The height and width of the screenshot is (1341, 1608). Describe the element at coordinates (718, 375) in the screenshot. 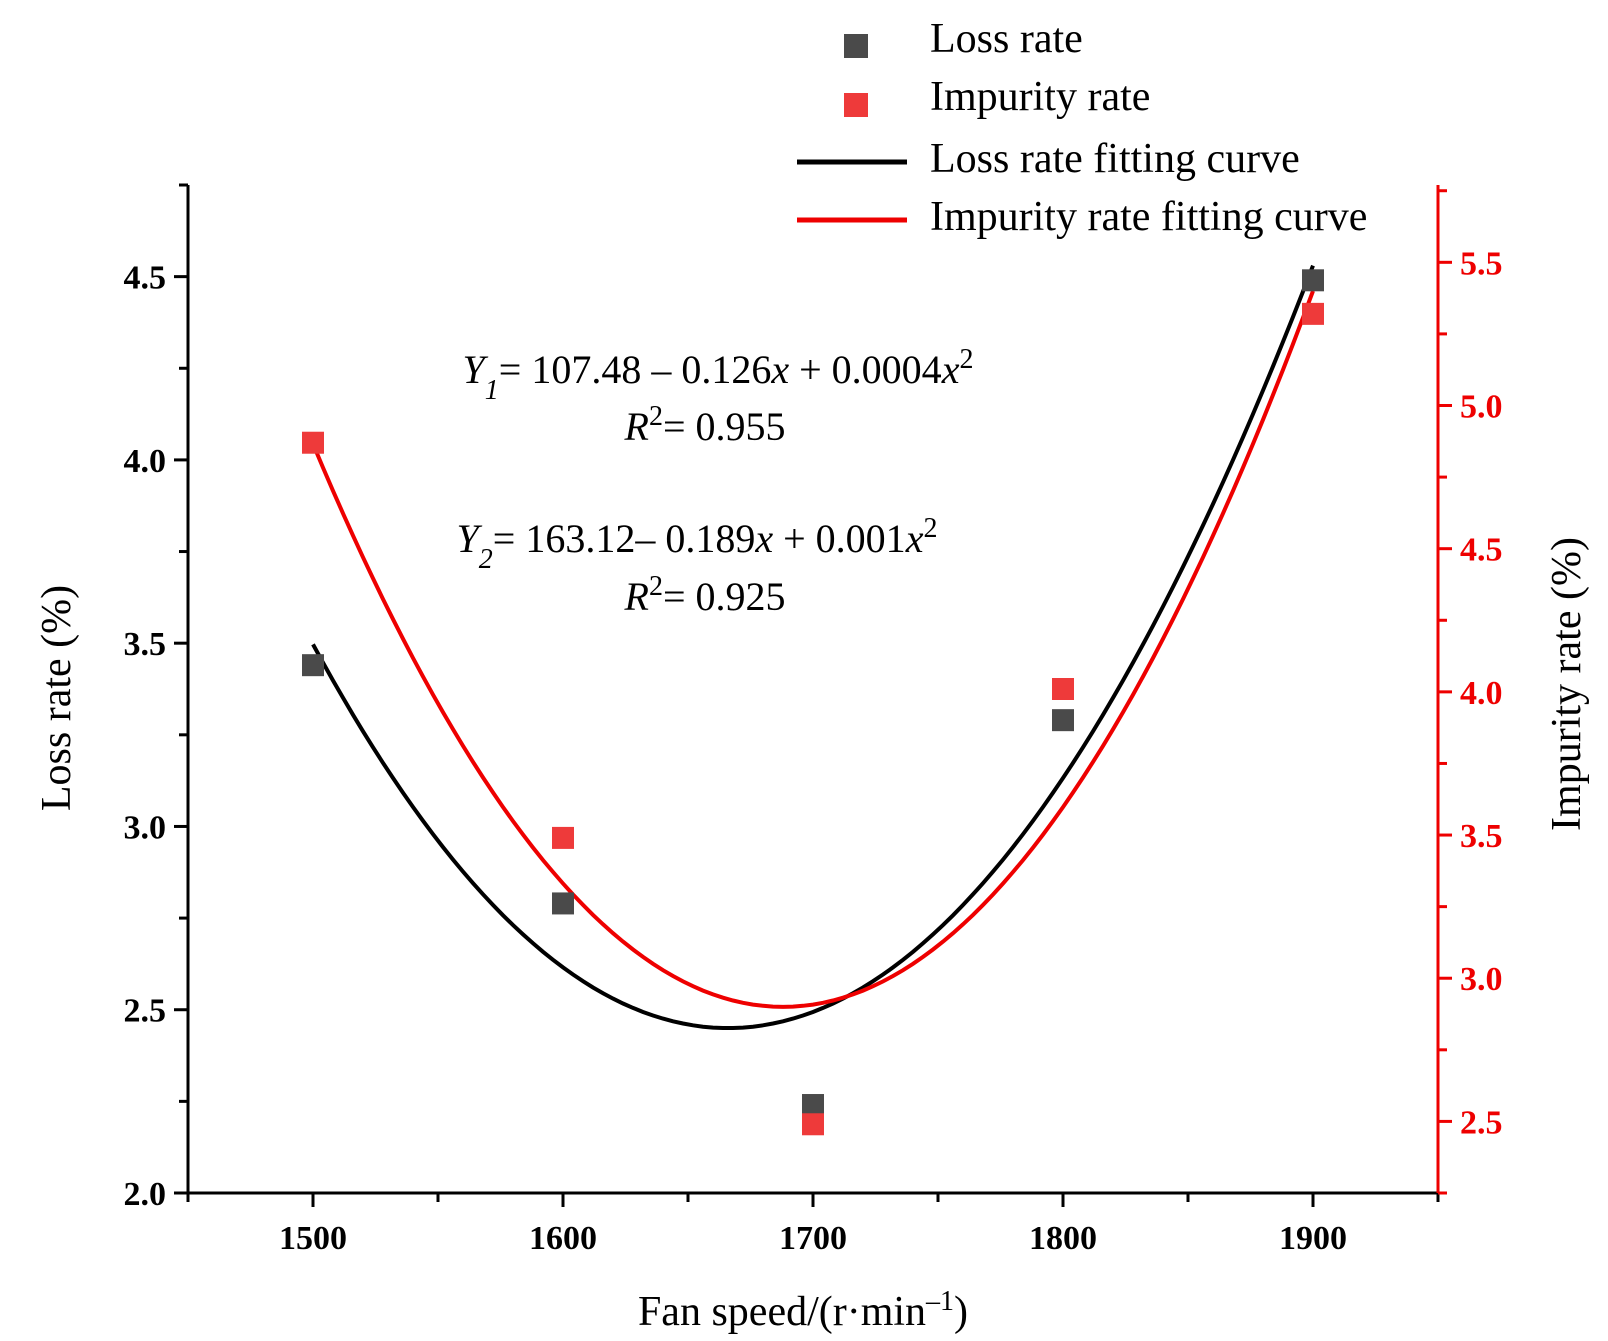

I see `equation-1: Y1= 107.48 – 0.126x + 0.0004x2` at that location.